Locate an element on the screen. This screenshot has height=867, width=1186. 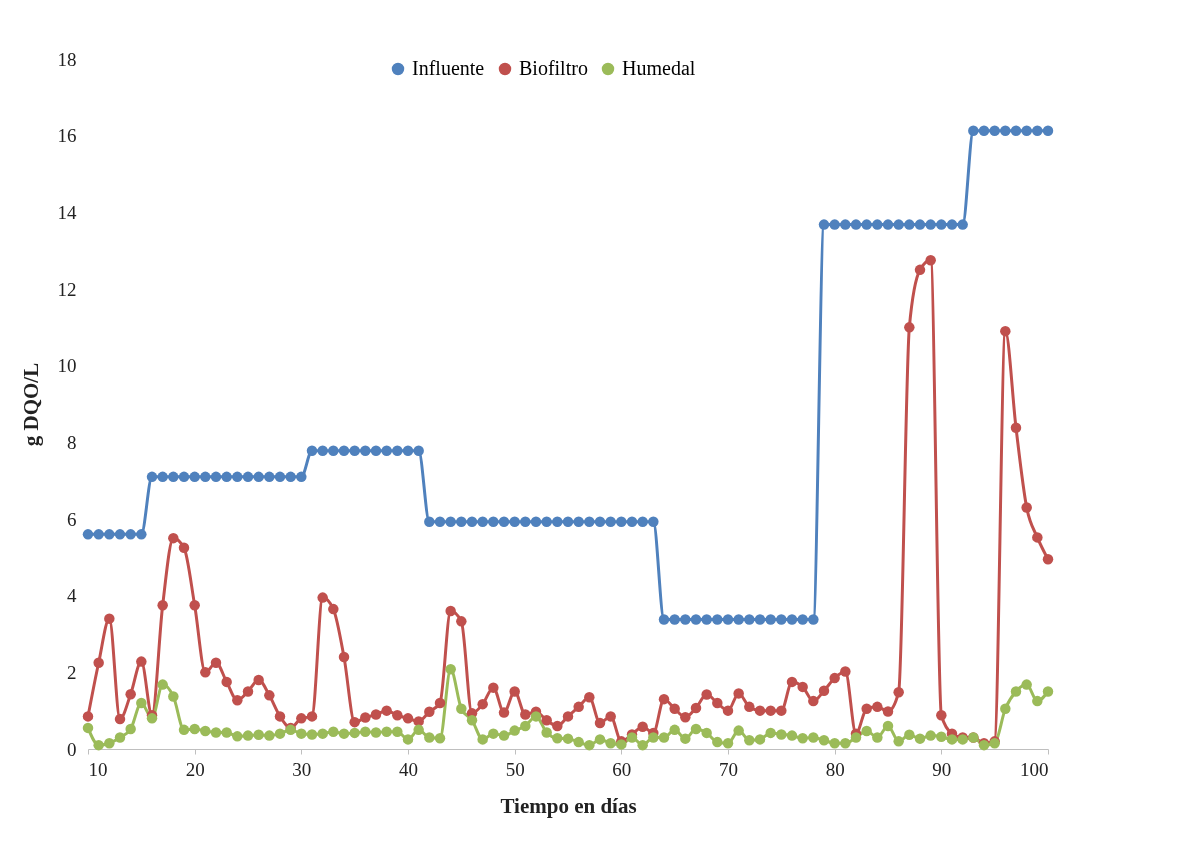
y-tick-label: 12 is located at coordinates (67, 289).